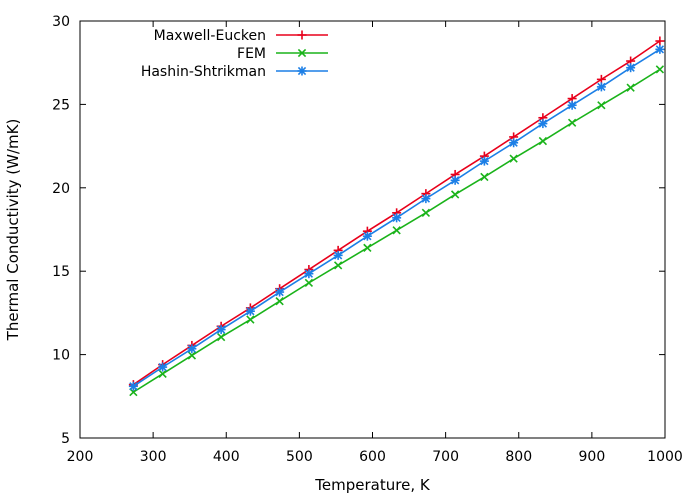 This screenshot has height=500, width=700. I want to click on legend-entry-label: FEM, so click(251, 54).